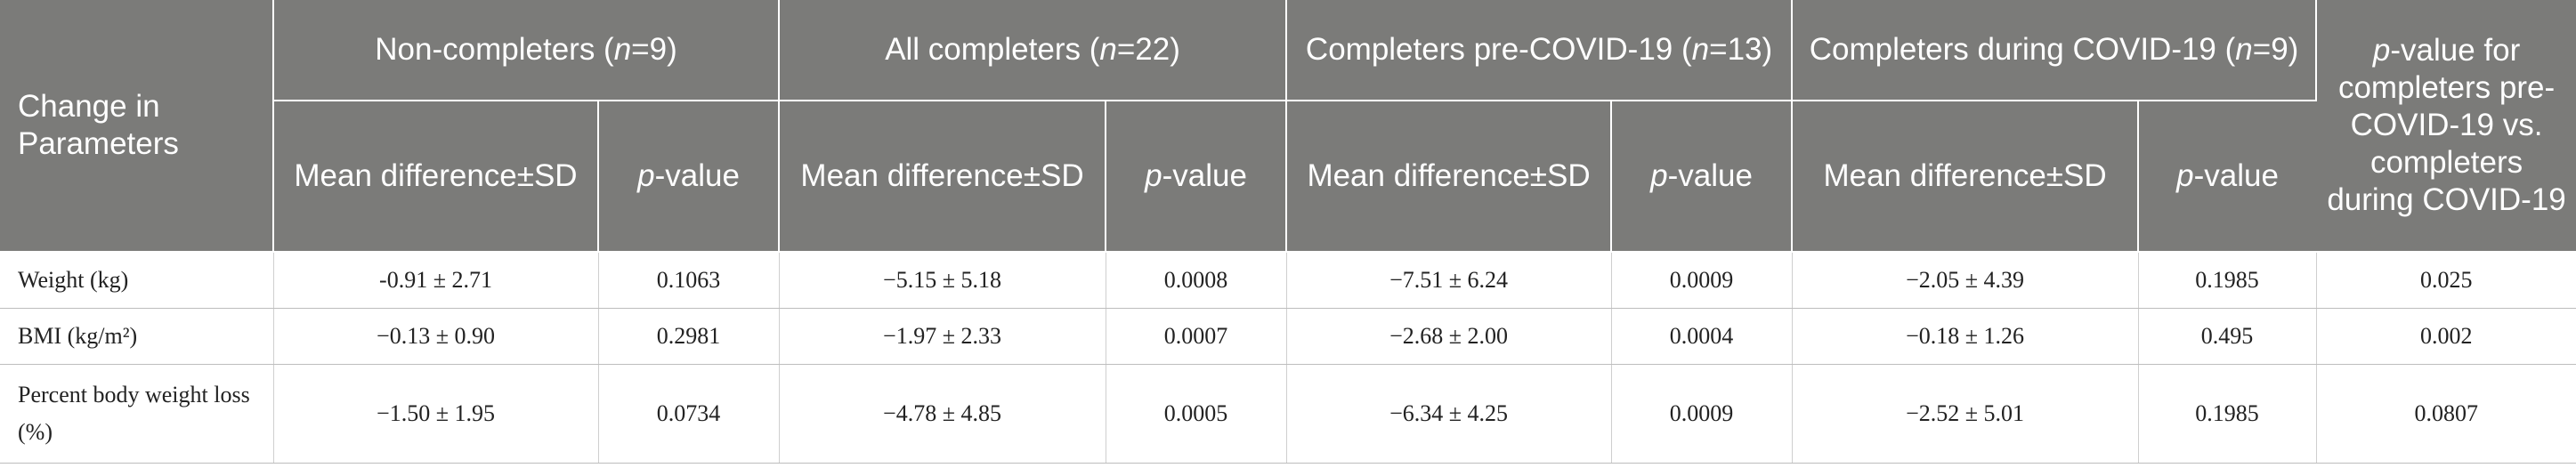  What do you see at coordinates (436, 280) in the screenshot?
I see `value-cell: -0.91 ± 2.71` at bounding box center [436, 280].